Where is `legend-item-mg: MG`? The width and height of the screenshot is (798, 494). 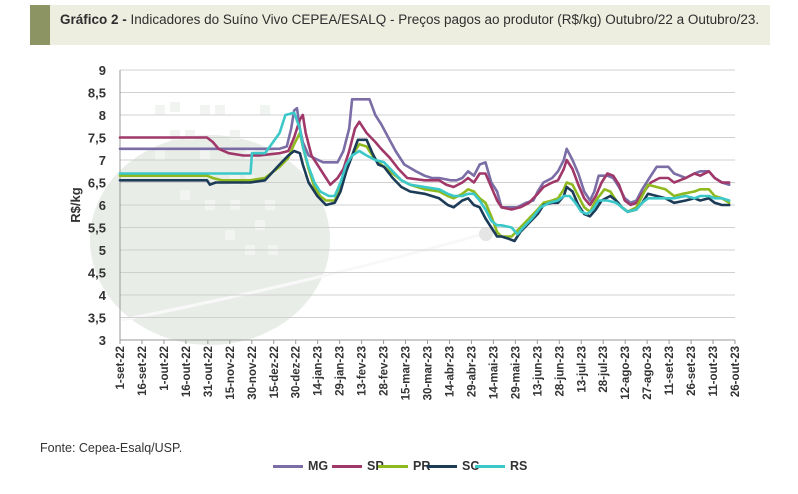
legend-item-mg: MG is located at coordinates (300, 466).